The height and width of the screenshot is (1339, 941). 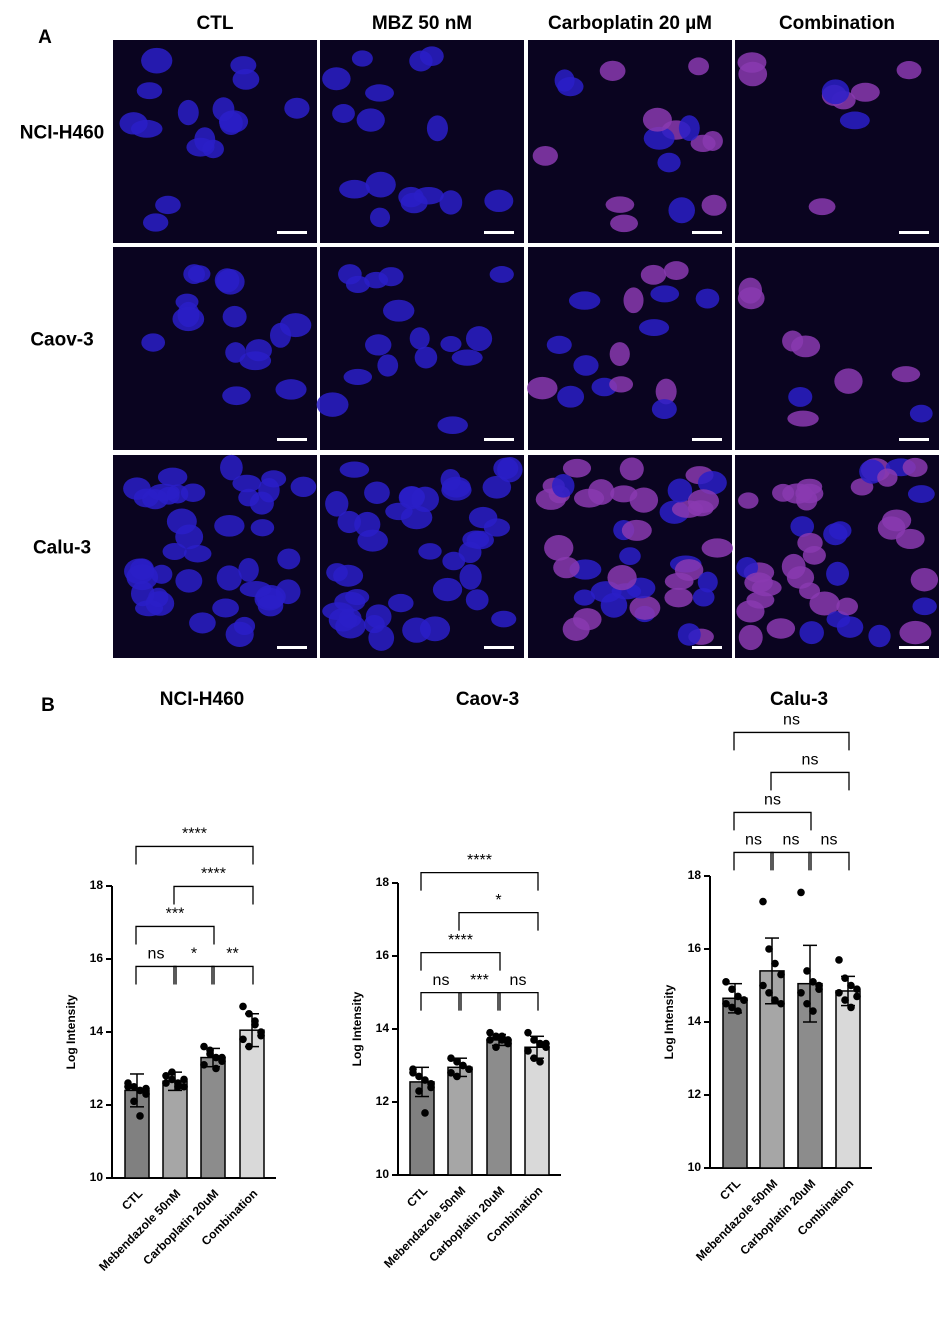 What do you see at coordinates (837, 23) in the screenshot?
I see `column-header: Combination` at bounding box center [837, 23].